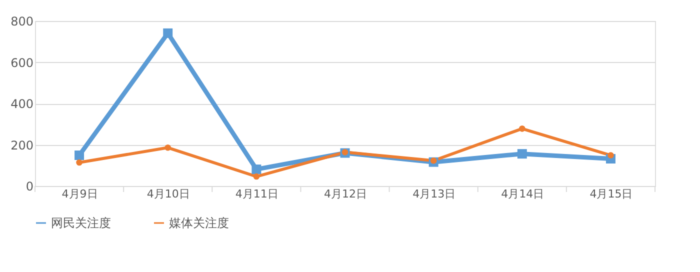 This screenshot has width=700, height=272. Describe the element at coordinates (22, 145) in the screenshot. I see `y-tick-label: 200` at that location.